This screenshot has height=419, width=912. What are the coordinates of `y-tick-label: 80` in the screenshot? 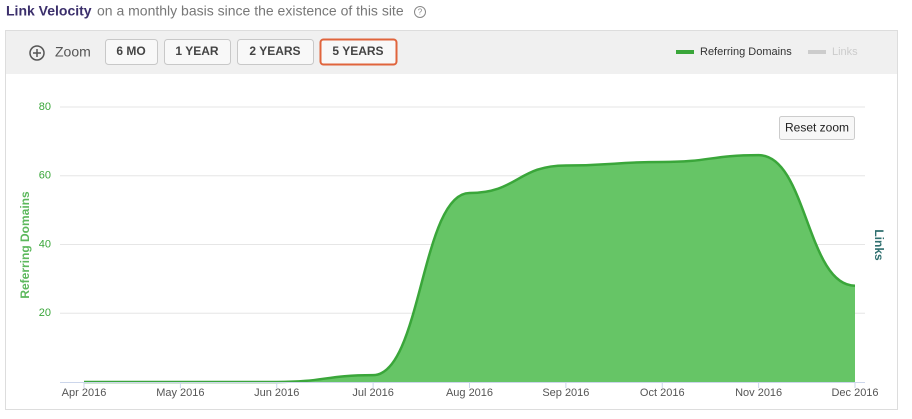 It's located at (45, 107).